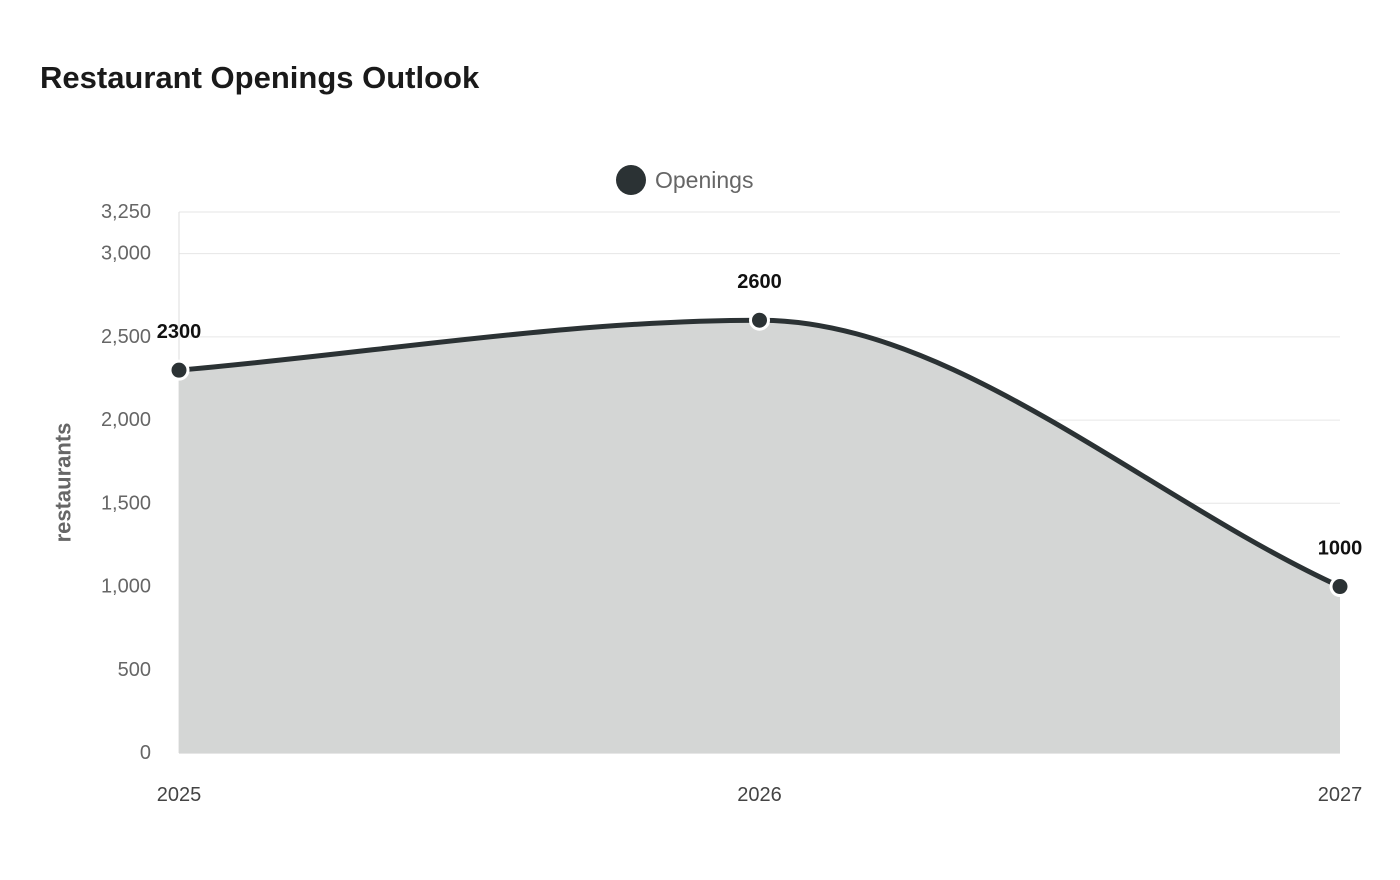 This screenshot has width=1400, height=880. Describe the element at coordinates (126, 337) in the screenshot. I see `y-tick-label: 2,500` at that location.